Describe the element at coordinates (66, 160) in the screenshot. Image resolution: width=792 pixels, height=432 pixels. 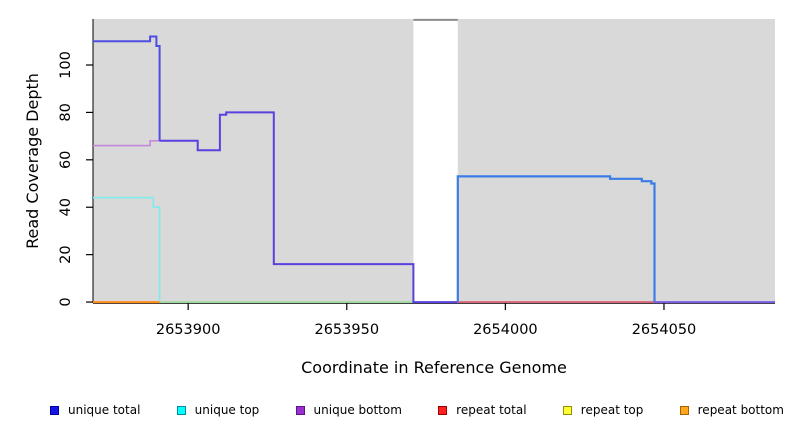
I see `y-tick-label: 60` at that location.